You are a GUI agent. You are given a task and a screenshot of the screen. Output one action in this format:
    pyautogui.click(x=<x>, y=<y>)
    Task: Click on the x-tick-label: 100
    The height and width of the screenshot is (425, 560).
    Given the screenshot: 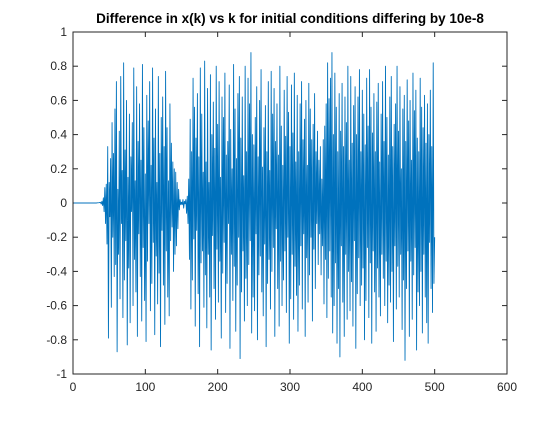 What is the action you would take?
    pyautogui.click(x=145, y=387)
    